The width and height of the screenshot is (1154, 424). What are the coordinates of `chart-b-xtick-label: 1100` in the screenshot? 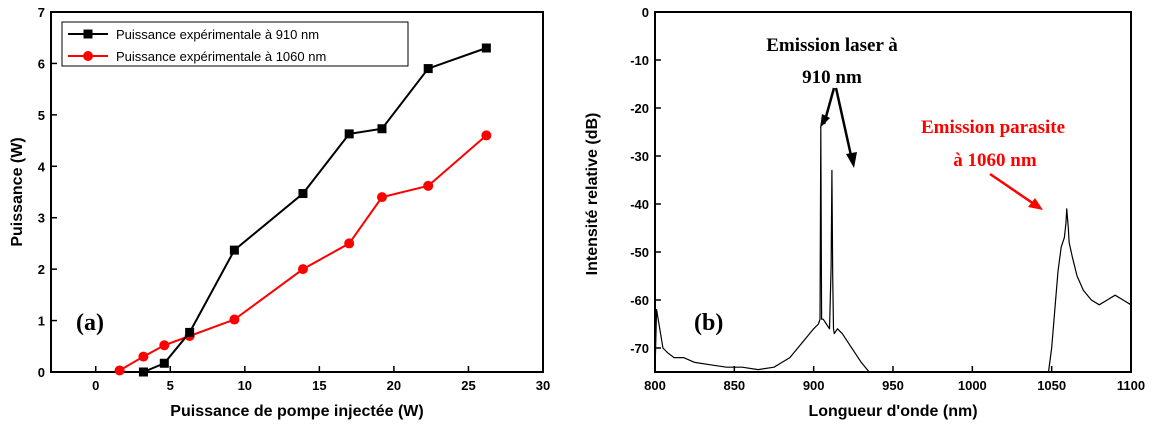 It's located at (1131, 385).